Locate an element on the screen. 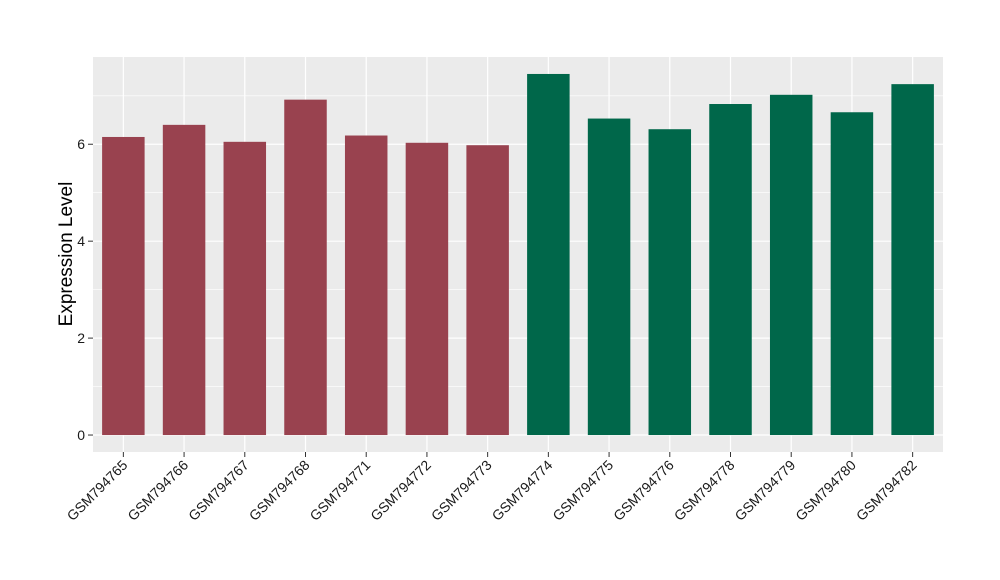 This screenshot has width=1000, height=580. bar-GSM794767 is located at coordinates (245, 288).